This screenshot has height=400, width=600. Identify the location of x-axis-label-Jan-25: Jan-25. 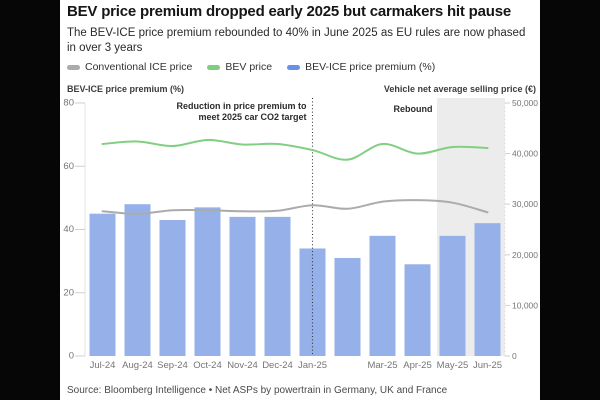
(312, 365).